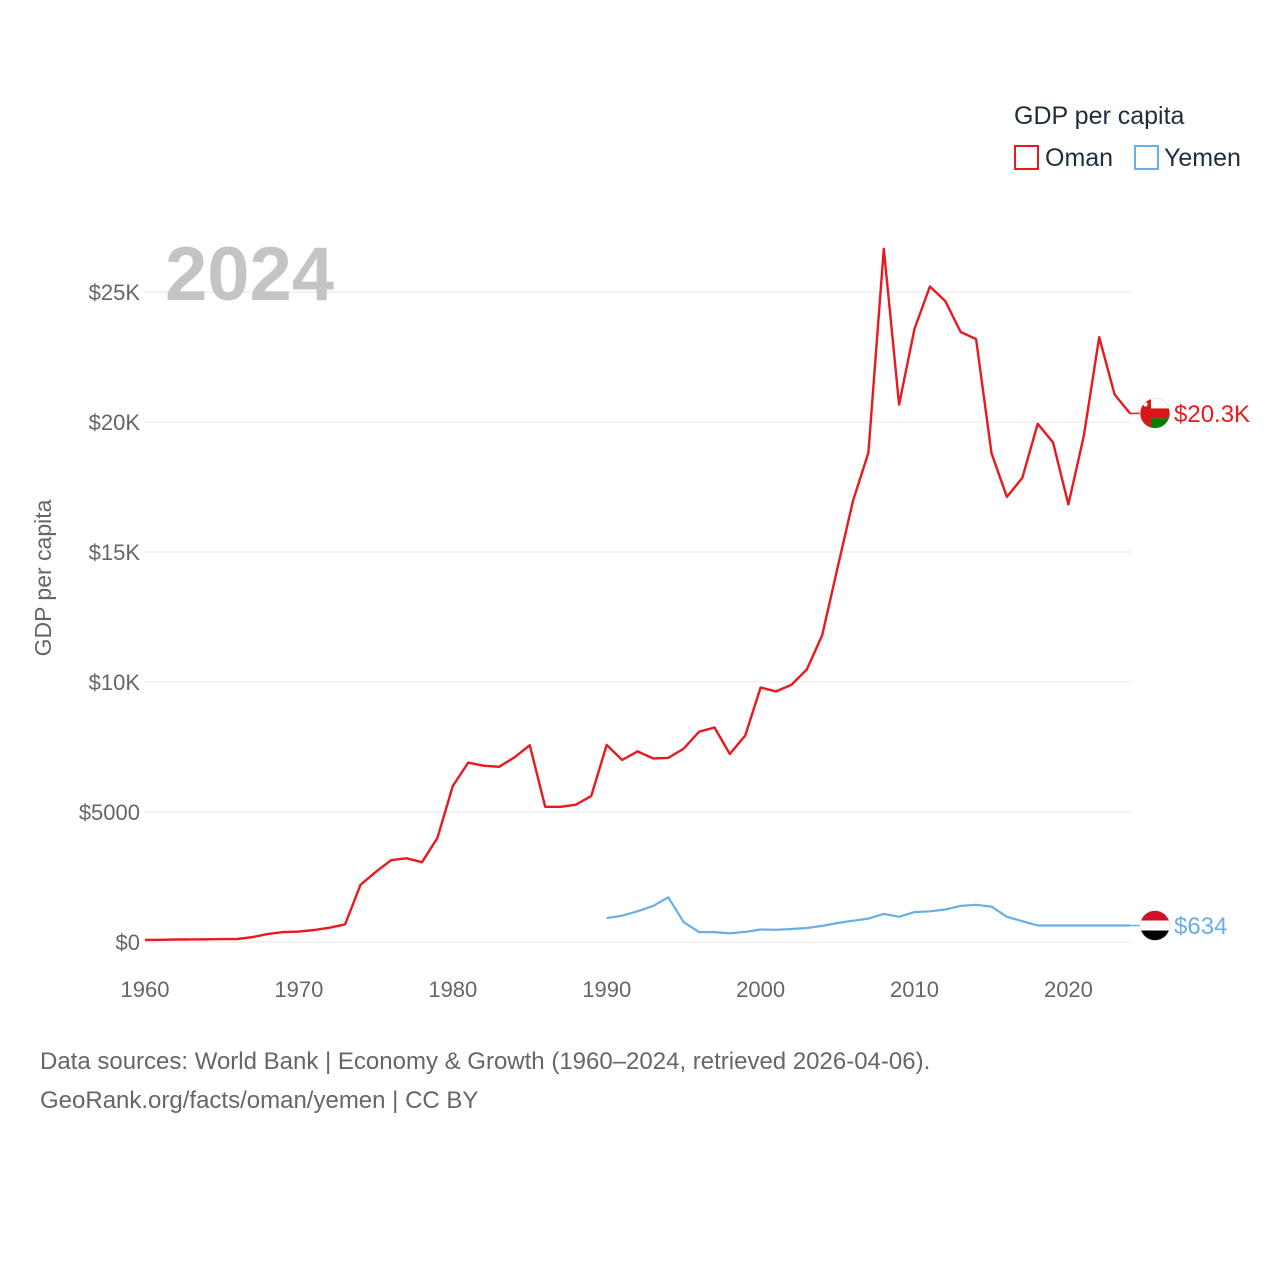 This screenshot has width=1280, height=1280. I want to click on source-url: GeoRank.org/facts/oman/yemen | CC BY, so click(259, 1100).